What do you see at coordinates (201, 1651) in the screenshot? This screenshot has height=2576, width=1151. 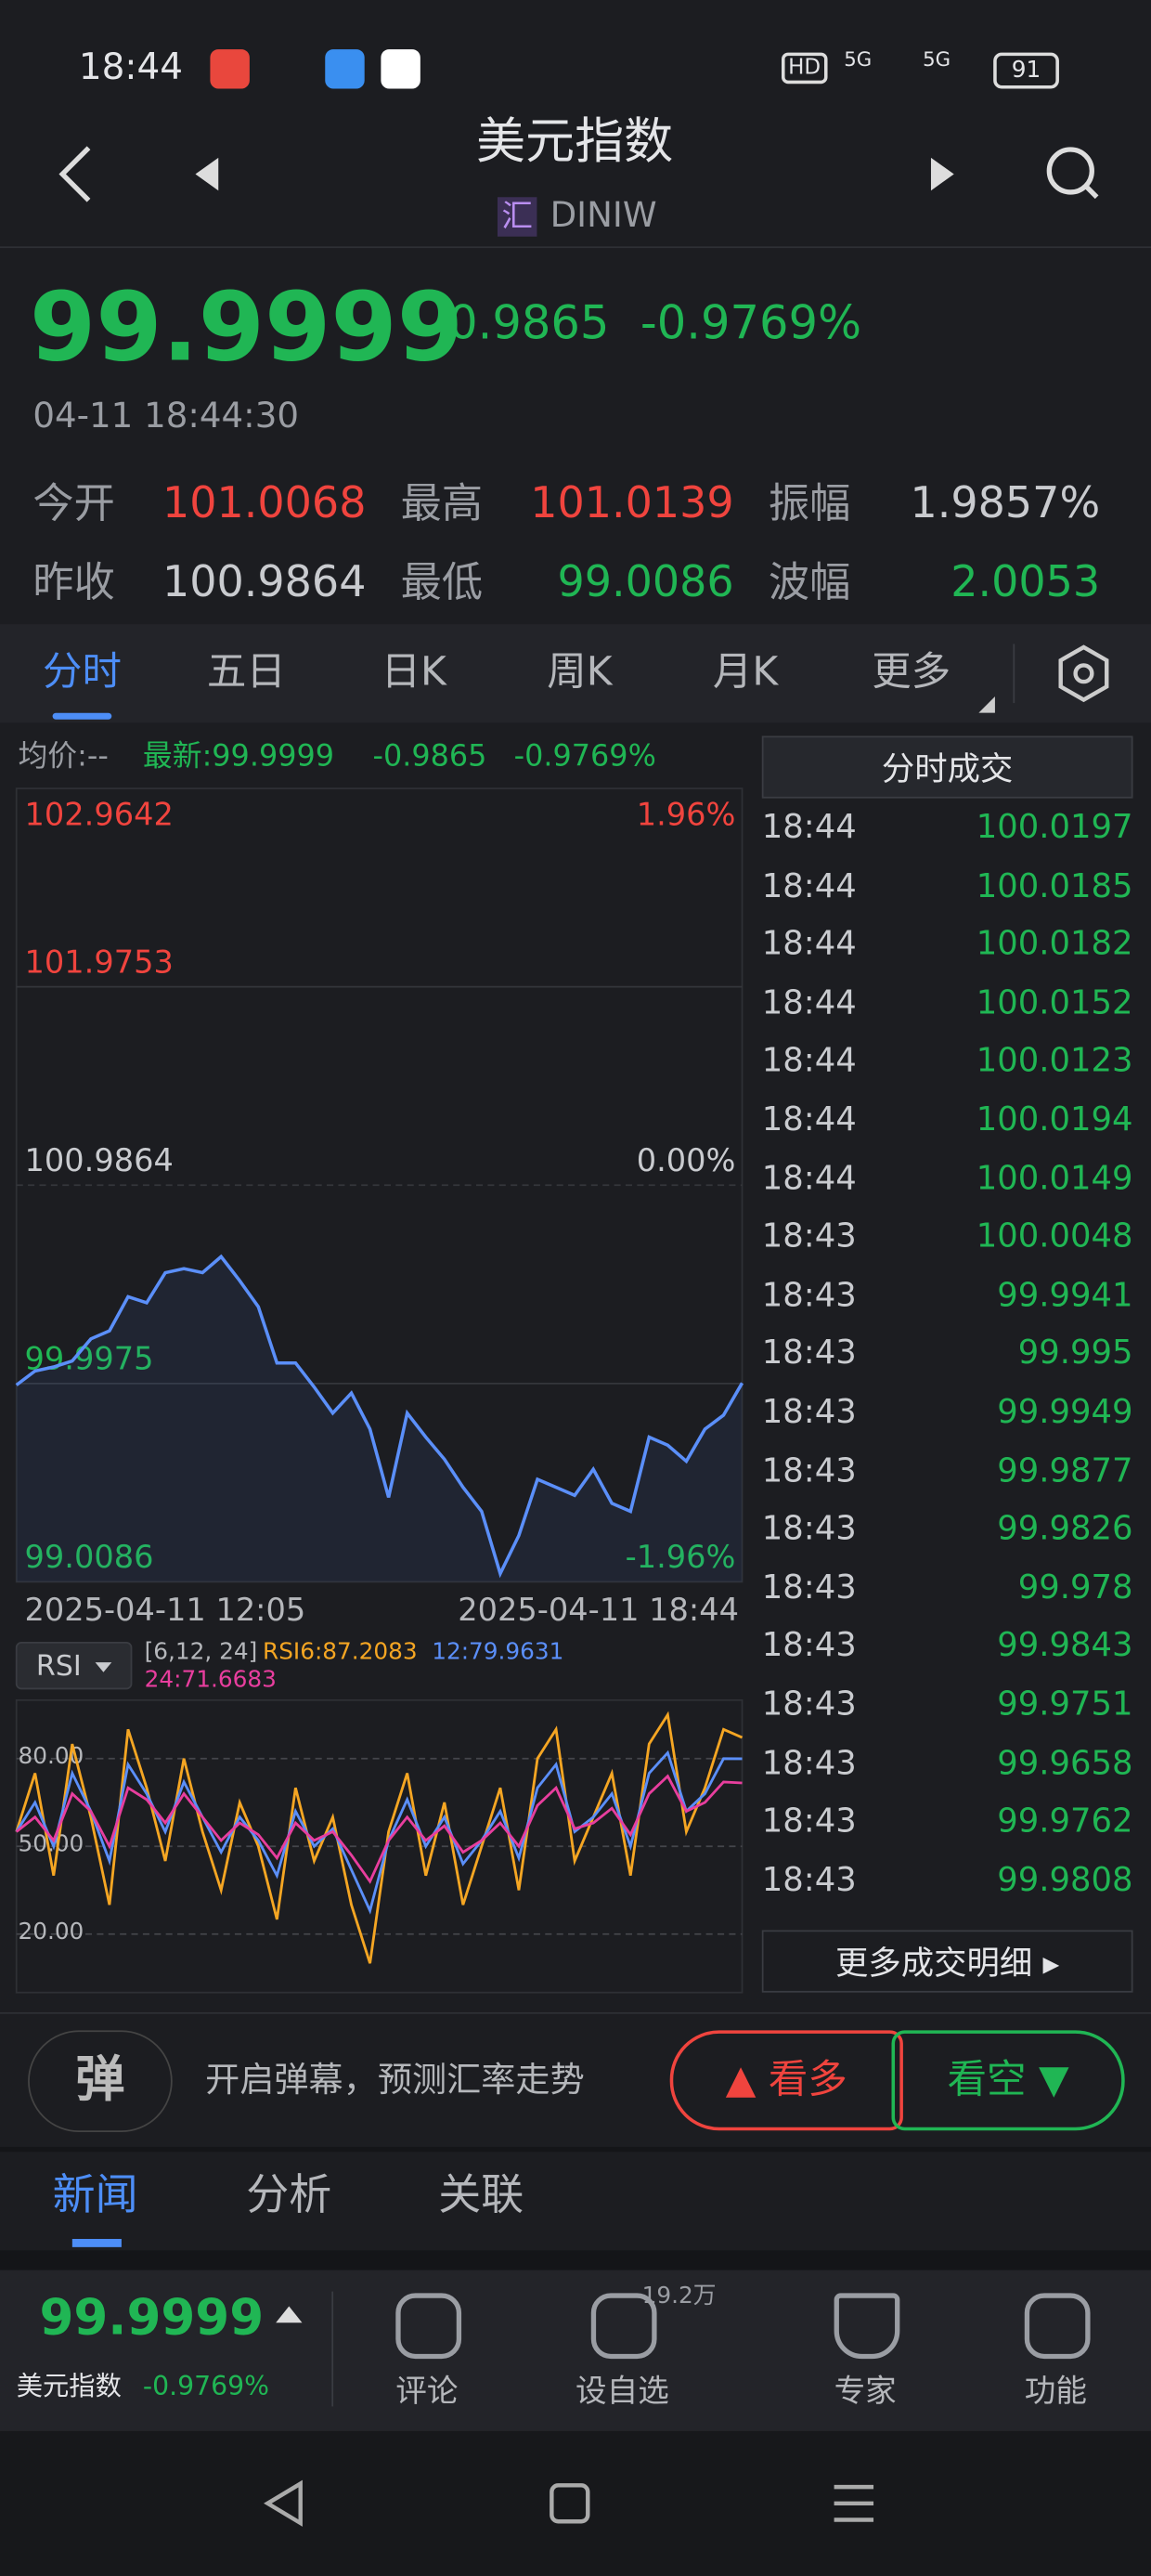 I see `indicator-params: [6,12, 24]` at bounding box center [201, 1651].